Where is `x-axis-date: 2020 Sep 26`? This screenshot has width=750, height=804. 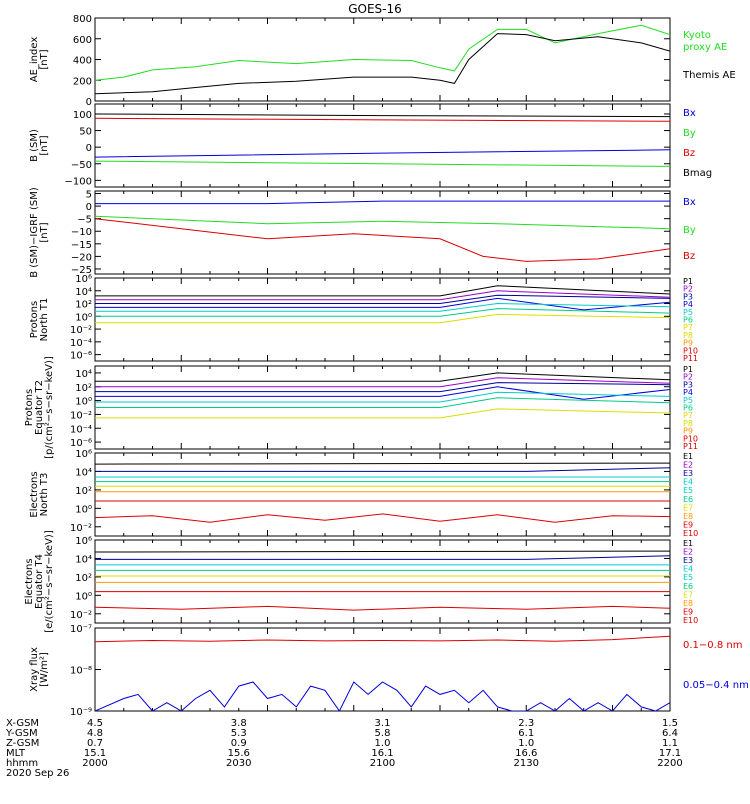 x-axis-date: 2020 Sep 26 is located at coordinates (37, 773).